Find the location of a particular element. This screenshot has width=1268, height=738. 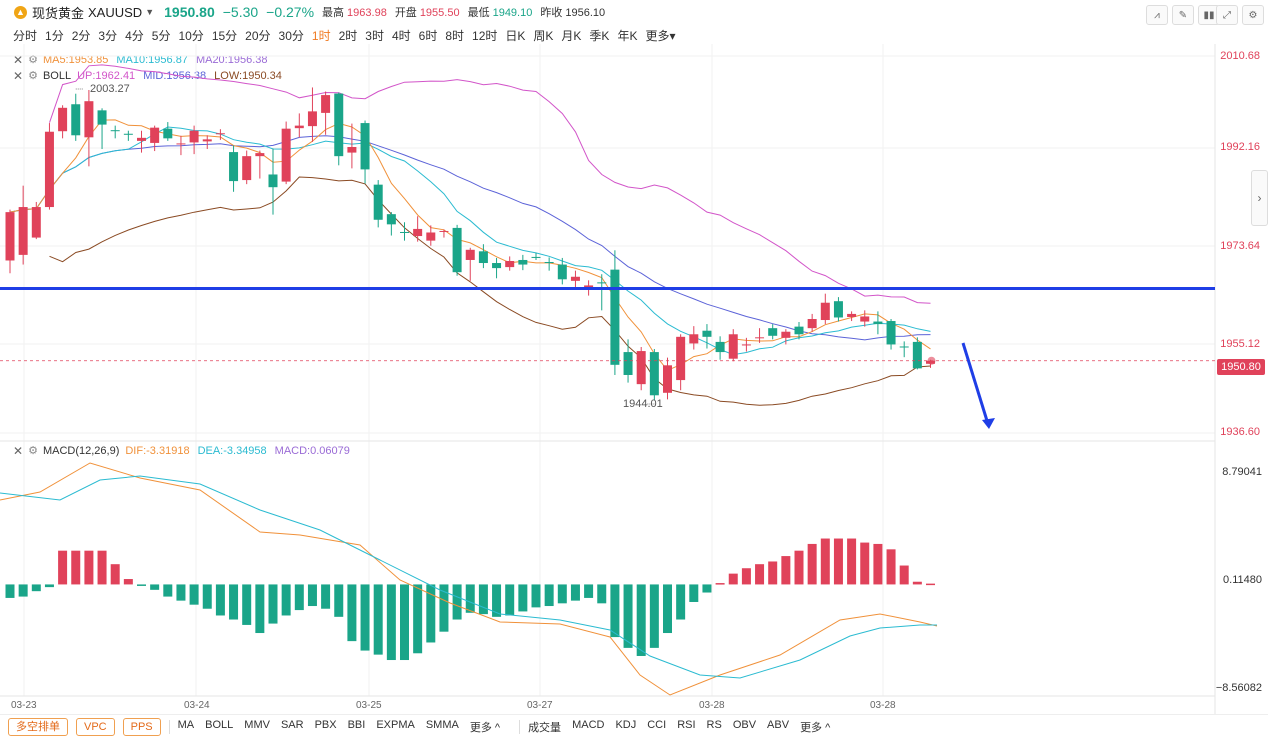

chart-tools-2: ⤢ ⚙ is located at coordinates (1238, 15).